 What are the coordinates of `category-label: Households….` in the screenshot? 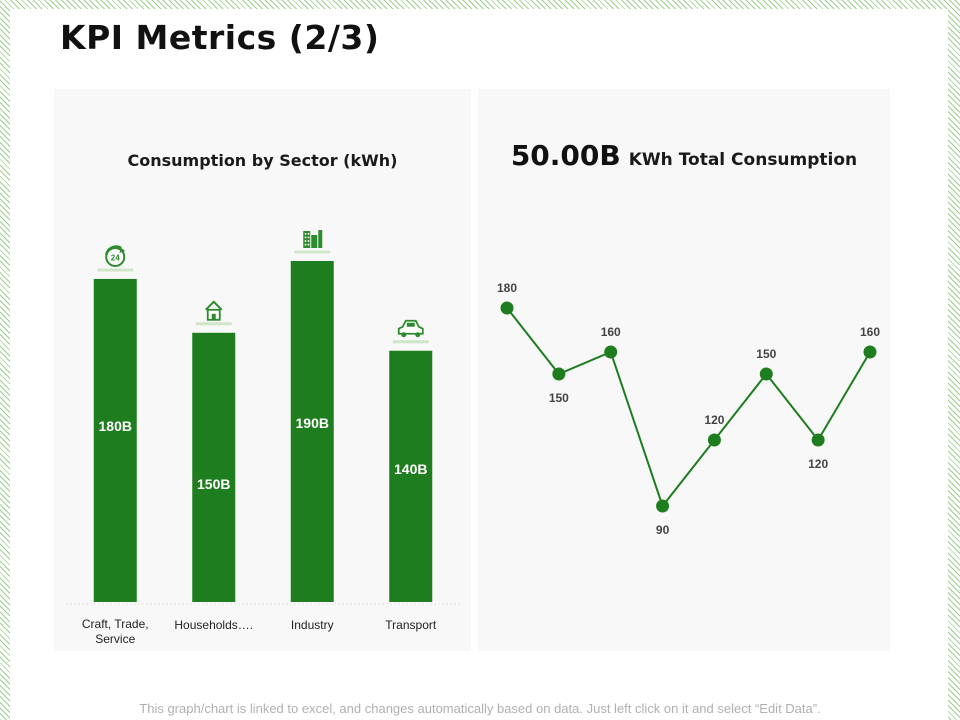 It's located at (213, 625).